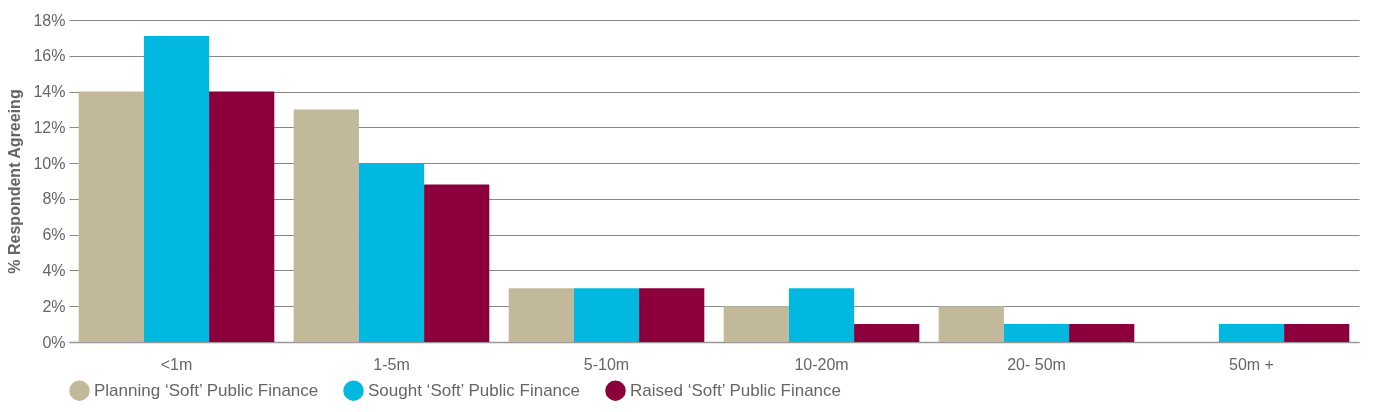 The image size is (1387, 412). What do you see at coordinates (54, 199) in the screenshot?
I see `y-tick-label: 8%` at bounding box center [54, 199].